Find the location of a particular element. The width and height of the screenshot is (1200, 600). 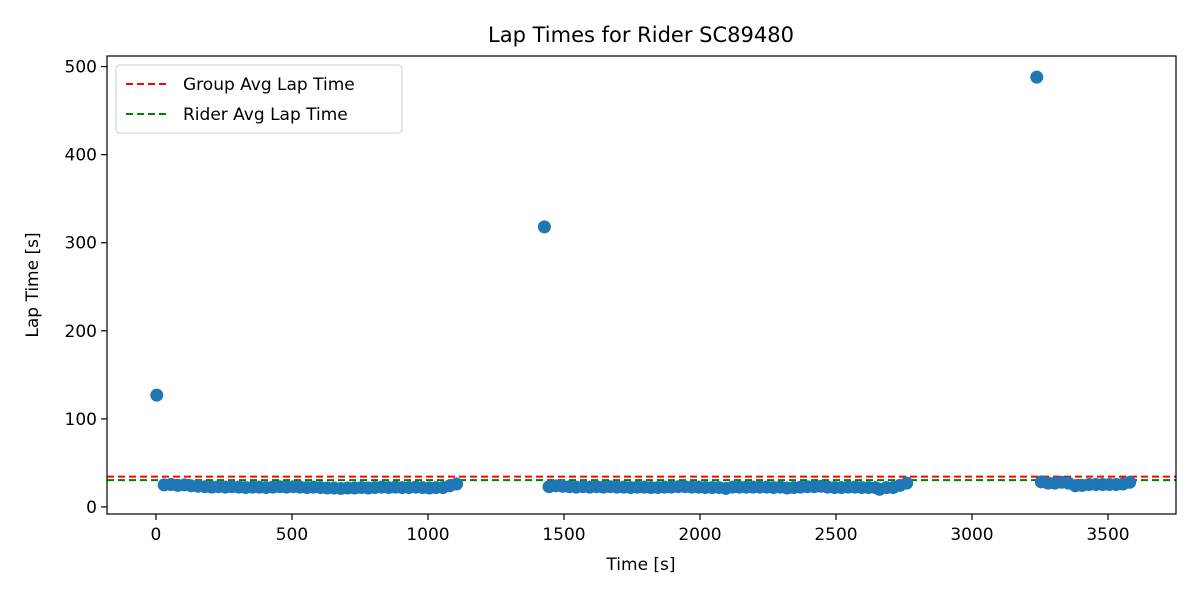

y-tick-label: 500 is located at coordinates (81, 68).